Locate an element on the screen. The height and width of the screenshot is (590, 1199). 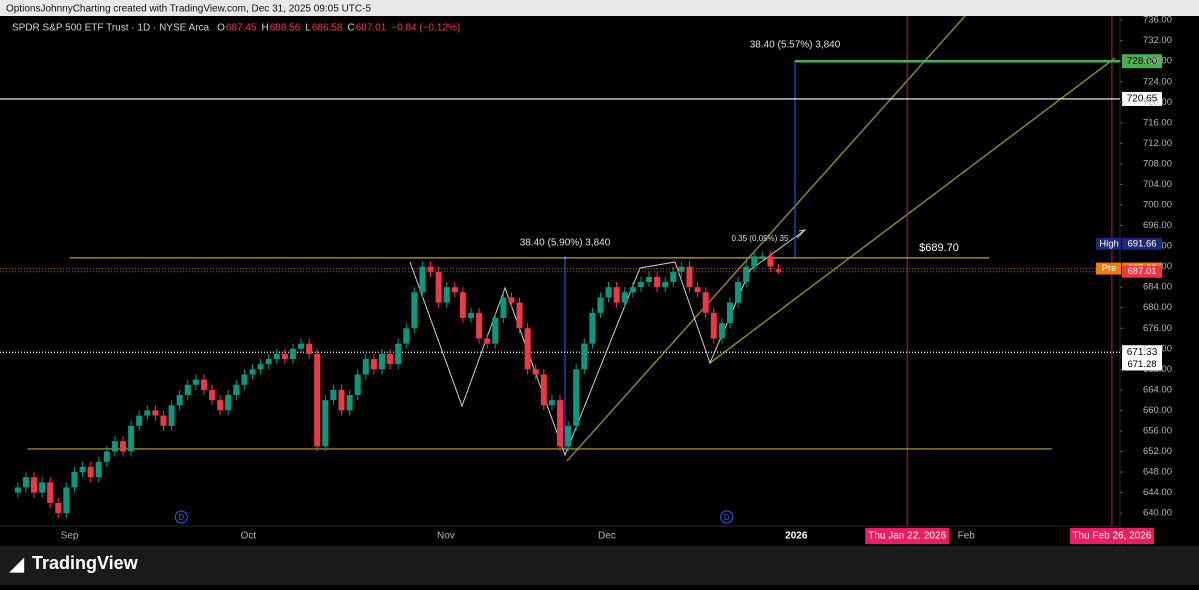
x-tick-label: Dec is located at coordinates (607, 536).